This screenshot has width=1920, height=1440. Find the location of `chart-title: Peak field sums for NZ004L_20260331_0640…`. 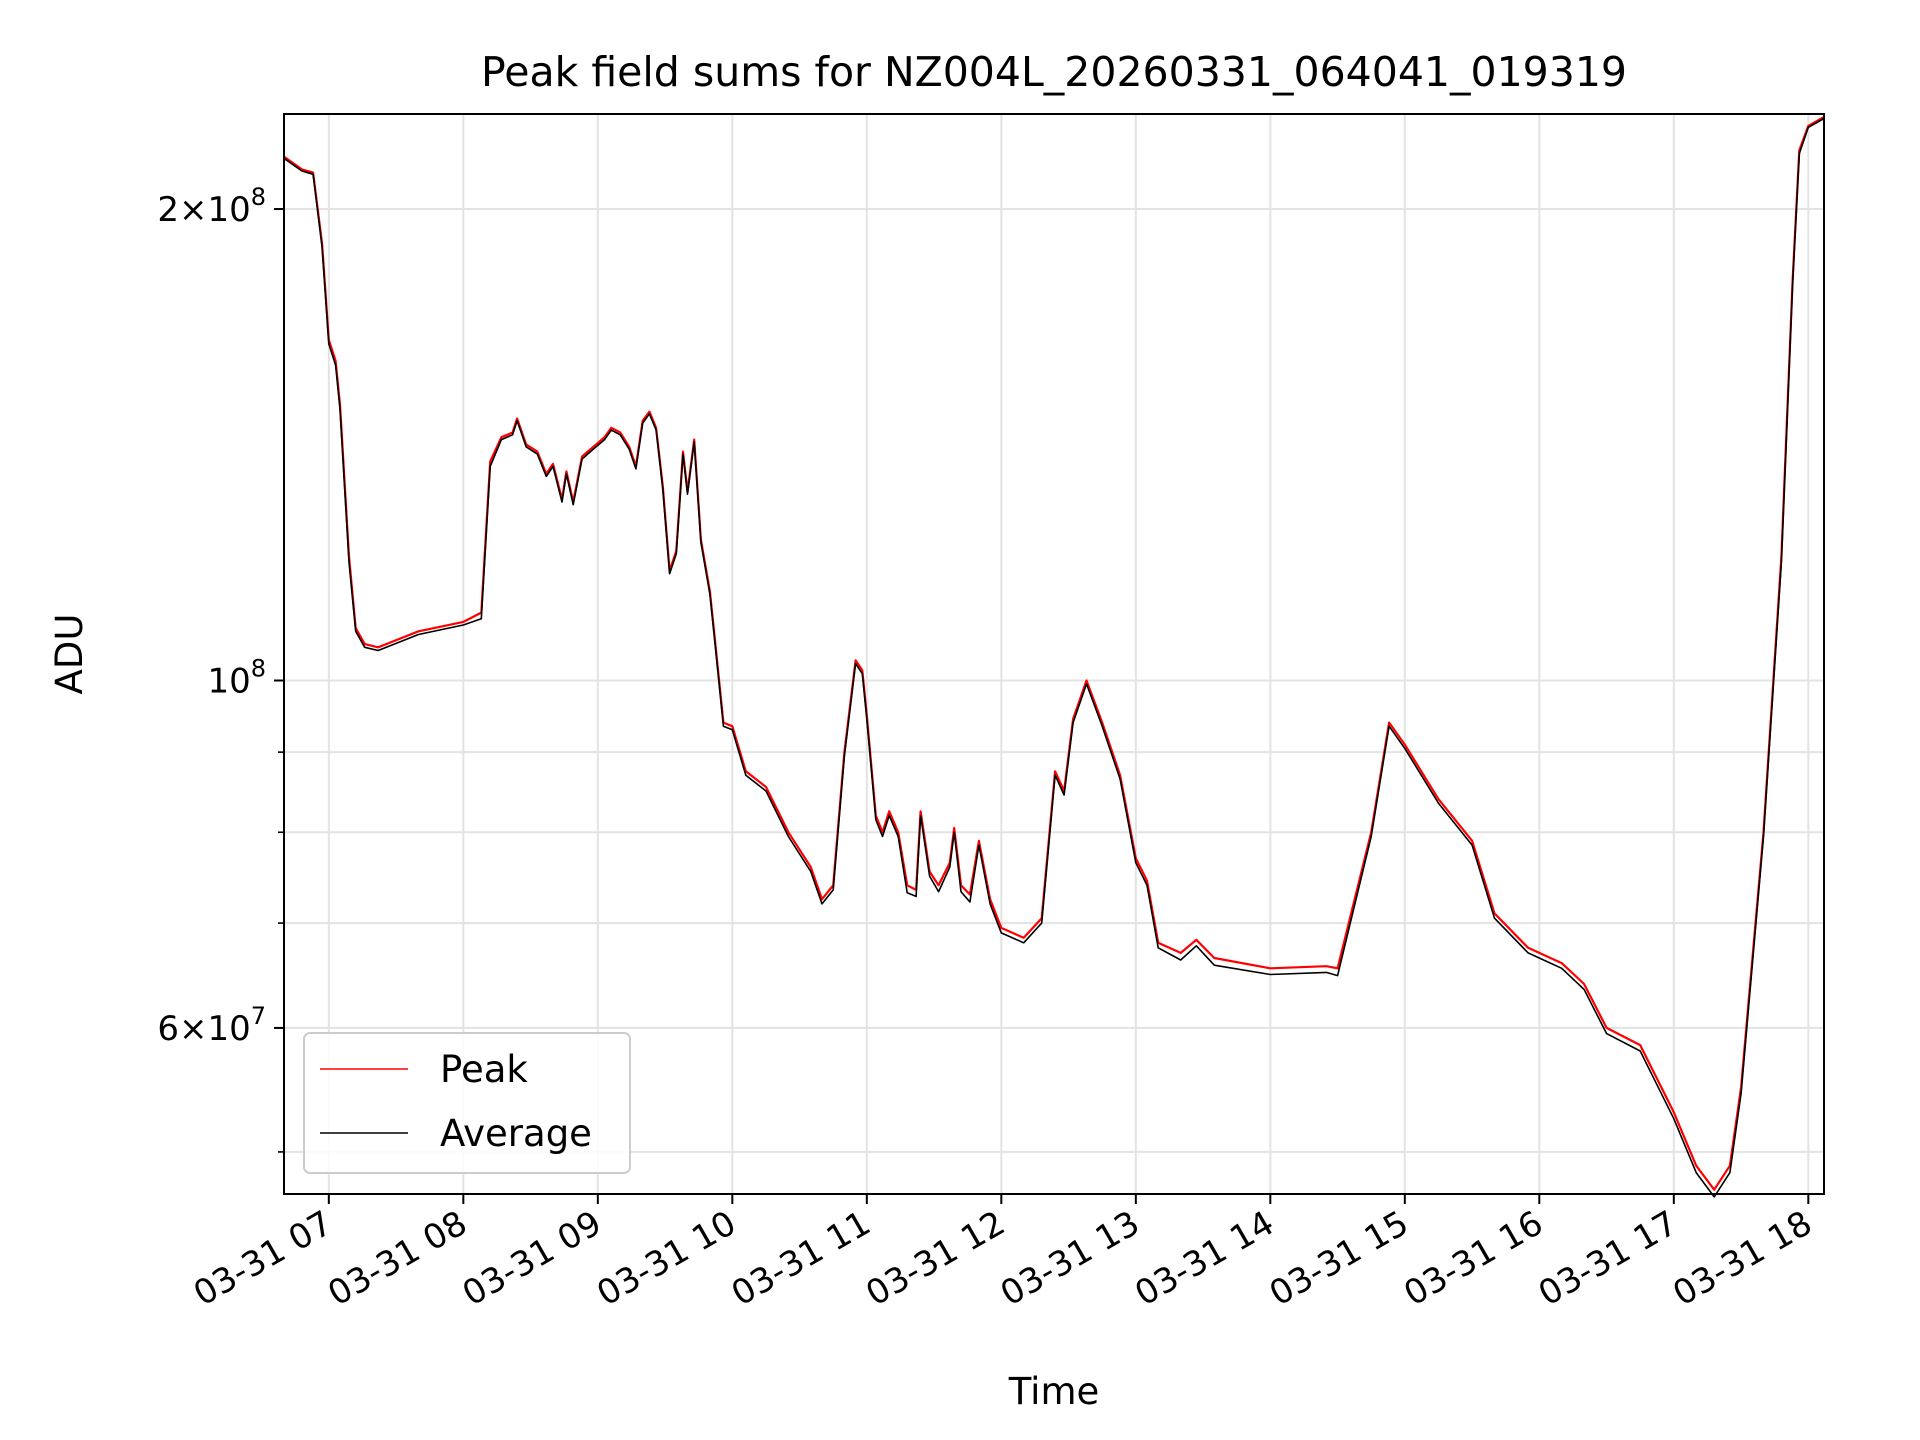

chart-title: Peak field sums for NZ004L_20260331_0640… is located at coordinates (1054, 72).